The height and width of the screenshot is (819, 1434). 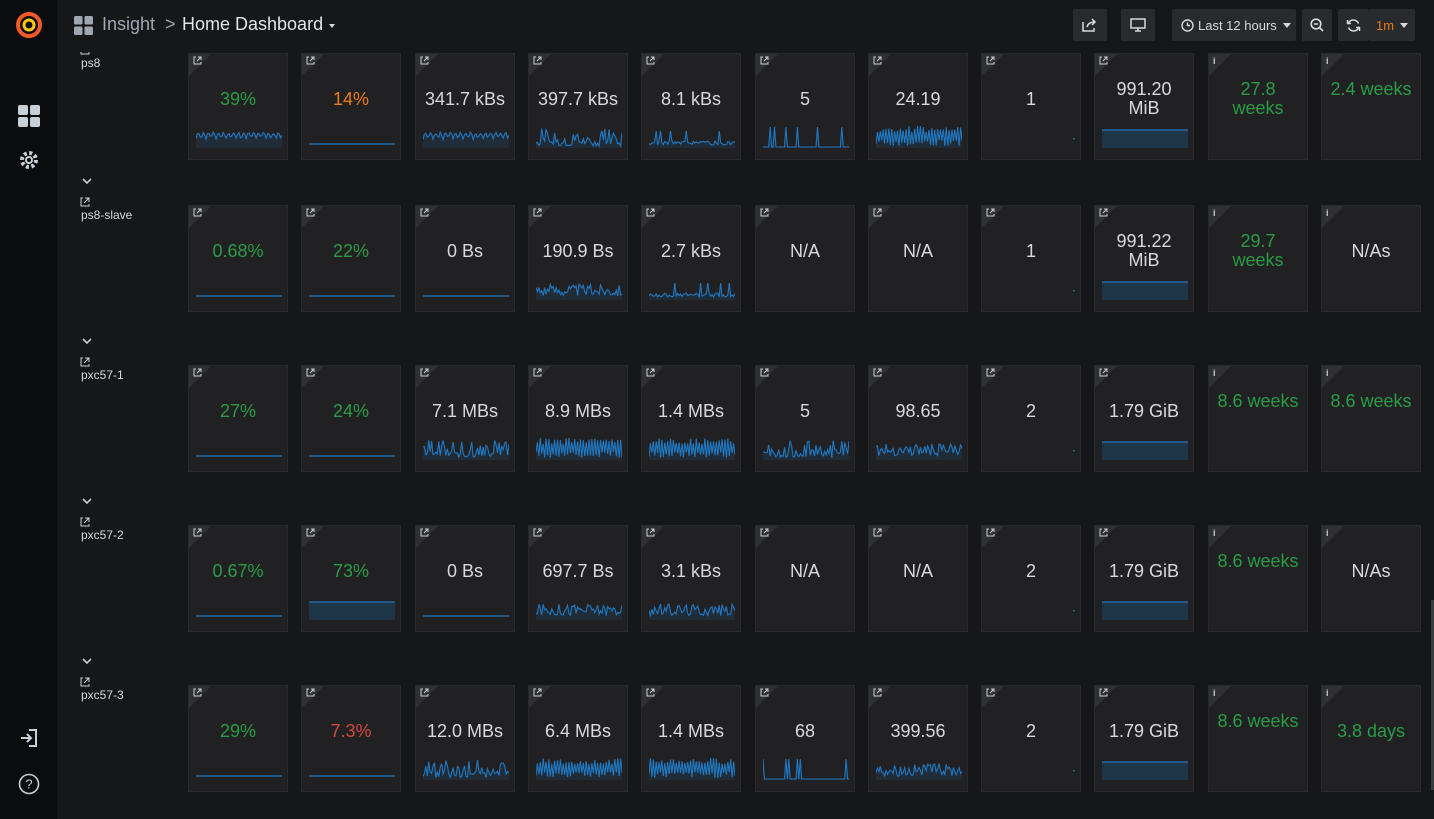 What do you see at coordinates (1090, 25) in the screenshot?
I see `share-button` at bounding box center [1090, 25].